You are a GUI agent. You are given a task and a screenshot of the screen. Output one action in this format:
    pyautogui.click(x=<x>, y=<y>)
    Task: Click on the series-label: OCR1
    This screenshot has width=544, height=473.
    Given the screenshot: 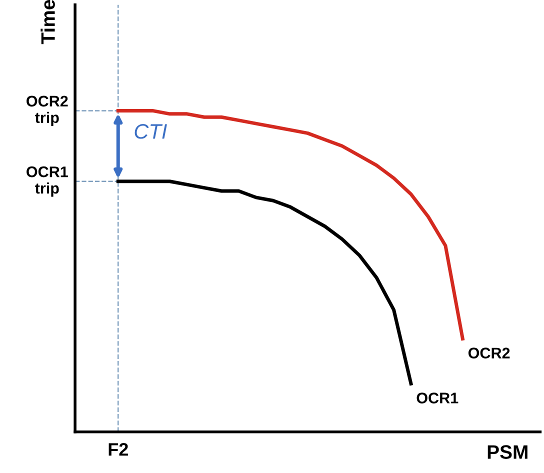 What is the action you would take?
    pyautogui.click(x=437, y=398)
    